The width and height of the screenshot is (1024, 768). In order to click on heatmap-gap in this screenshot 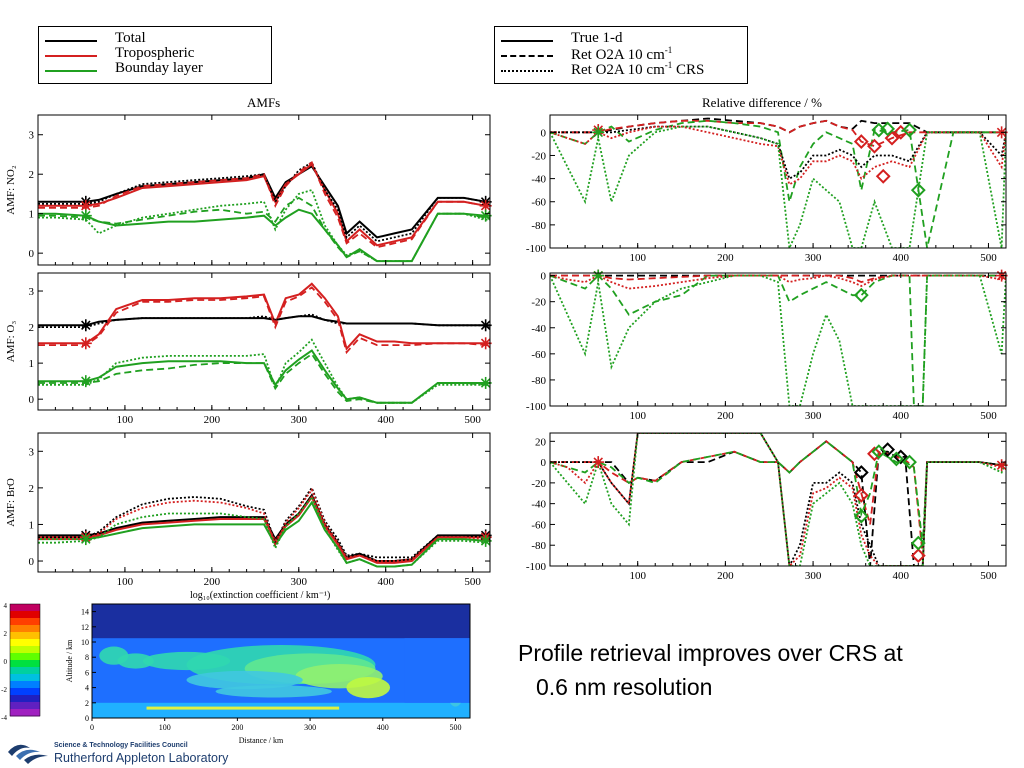, I will do `click(437, 670)`.